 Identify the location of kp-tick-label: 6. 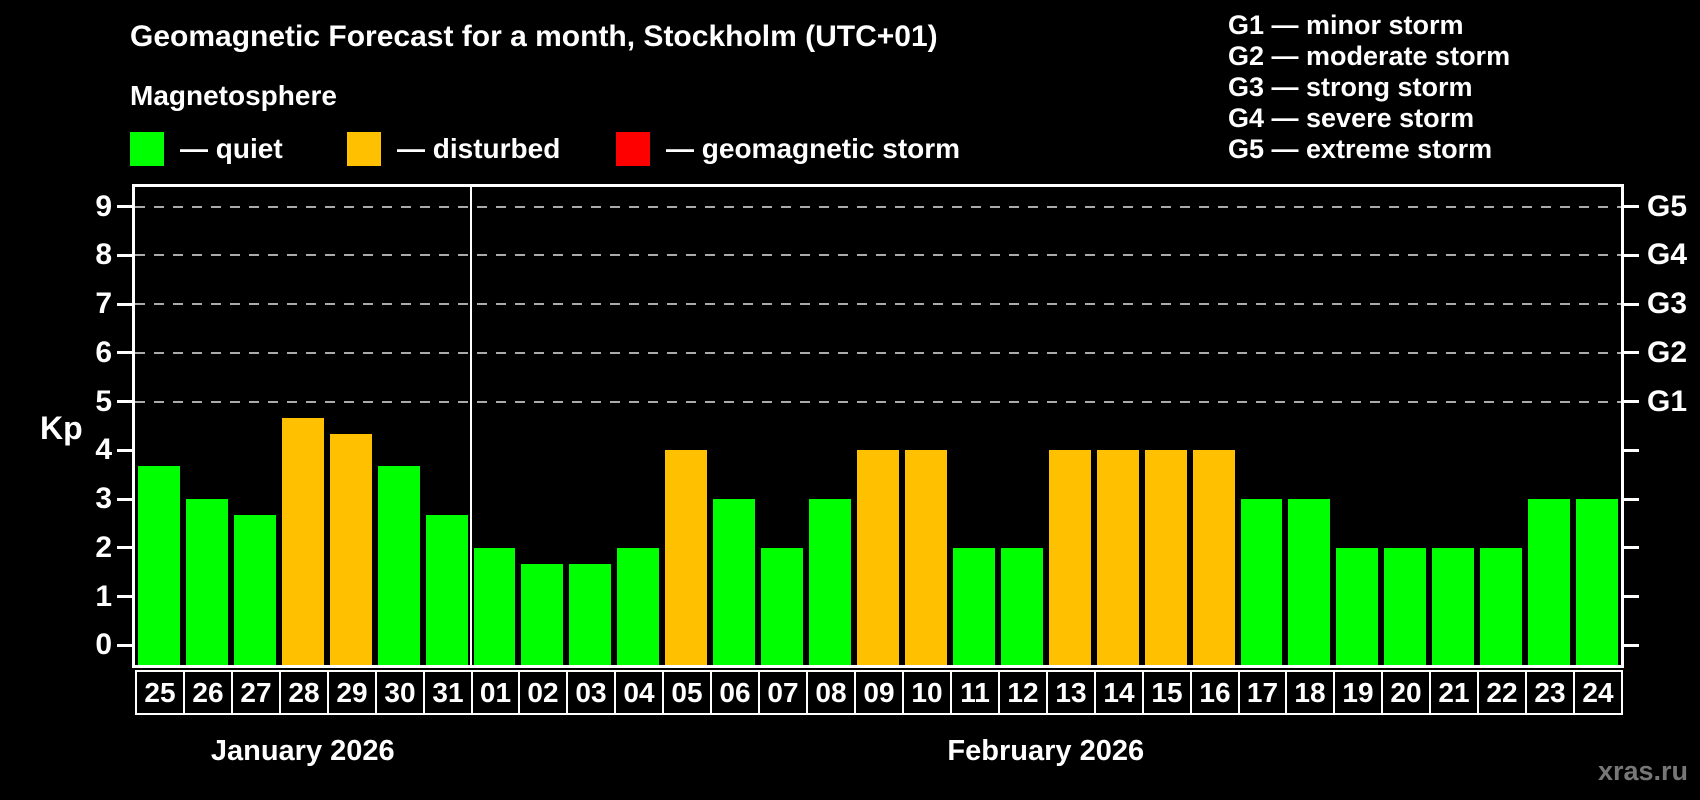
(103, 352).